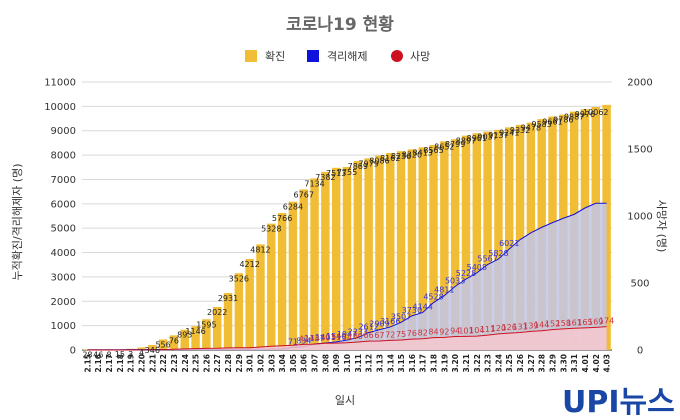 The height and width of the screenshot is (420, 680). I want to click on x-tick-label: 3.09, so click(336, 363).